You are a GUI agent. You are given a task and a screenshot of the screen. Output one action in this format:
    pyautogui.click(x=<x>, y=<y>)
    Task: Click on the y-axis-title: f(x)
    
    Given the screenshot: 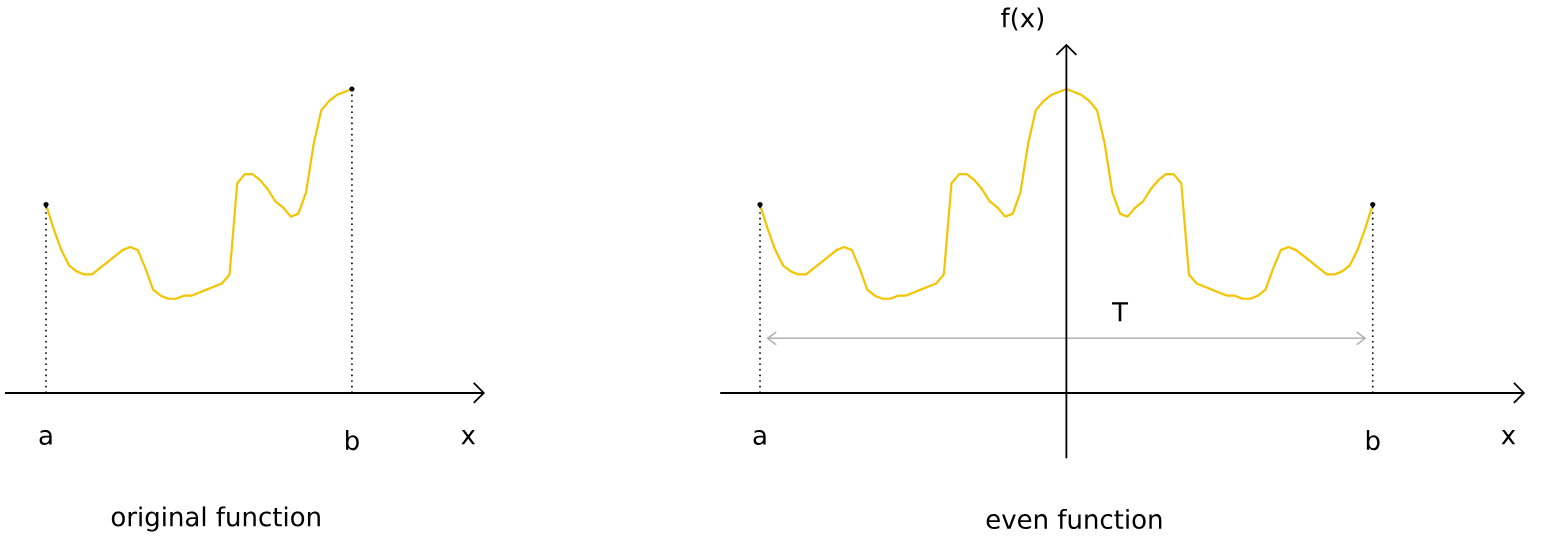 What is the action you would take?
    pyautogui.click(x=1022, y=19)
    